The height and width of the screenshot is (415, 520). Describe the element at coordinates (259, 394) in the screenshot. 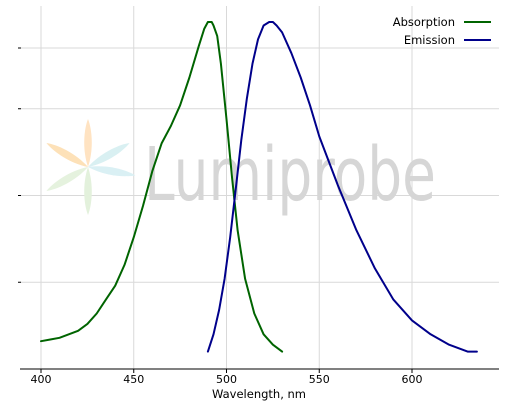

I see `x-axis-label: Wavelength, nm` at that location.